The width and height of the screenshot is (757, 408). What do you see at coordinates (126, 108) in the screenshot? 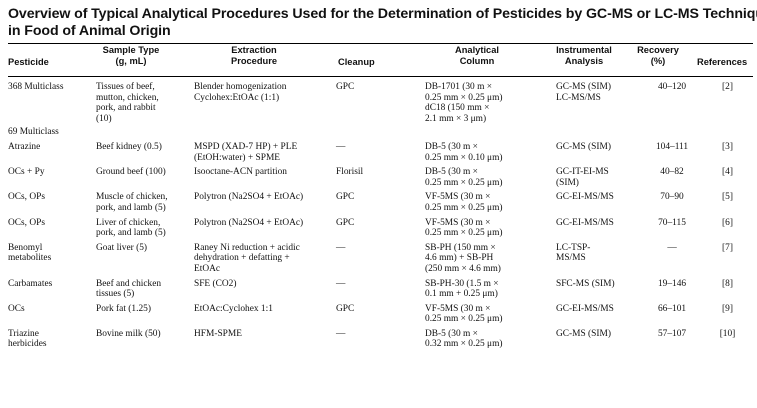
I see `sample-type-cell-line: pork, and rabbit` at bounding box center [126, 108].